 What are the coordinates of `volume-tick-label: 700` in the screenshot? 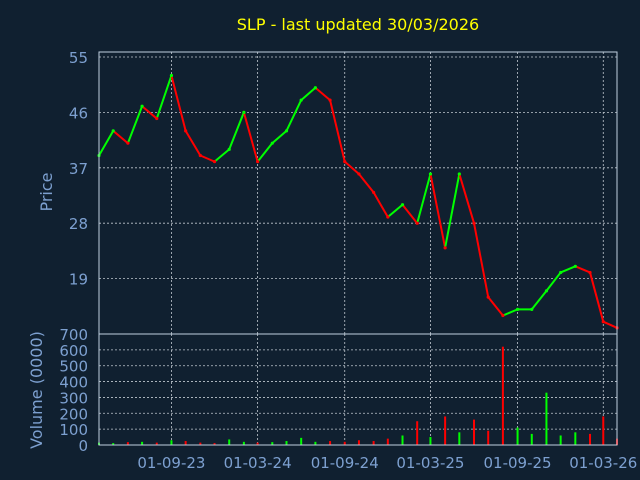 It's located at (73, 335).